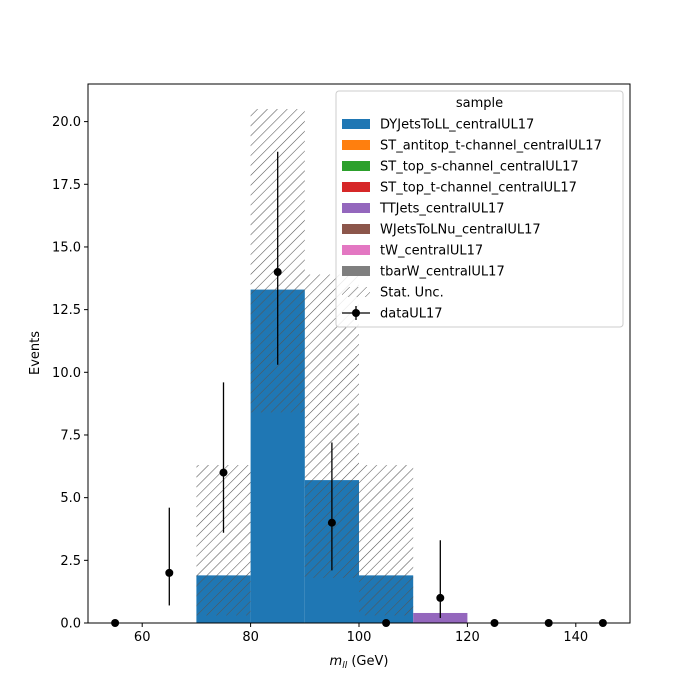  What do you see at coordinates (70, 561) in the screenshot?
I see `y-tick-label: 2.5` at bounding box center [70, 561].